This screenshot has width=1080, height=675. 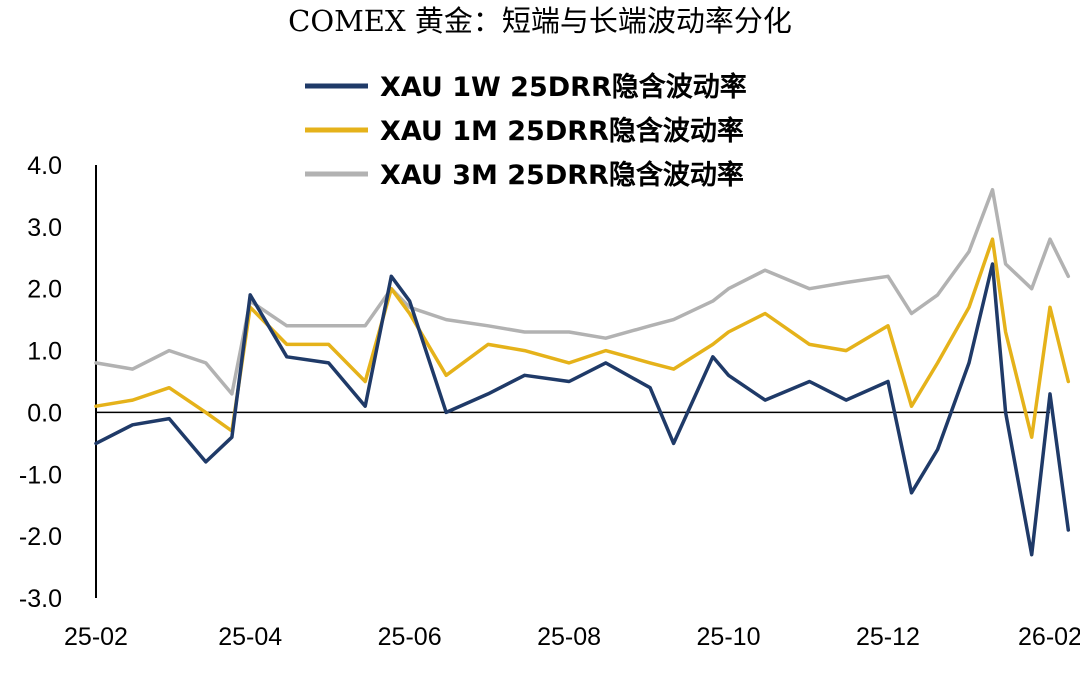 I want to click on legend-label-1: XAU 1M 25DRR隐含波动率, so click(x=562, y=131).